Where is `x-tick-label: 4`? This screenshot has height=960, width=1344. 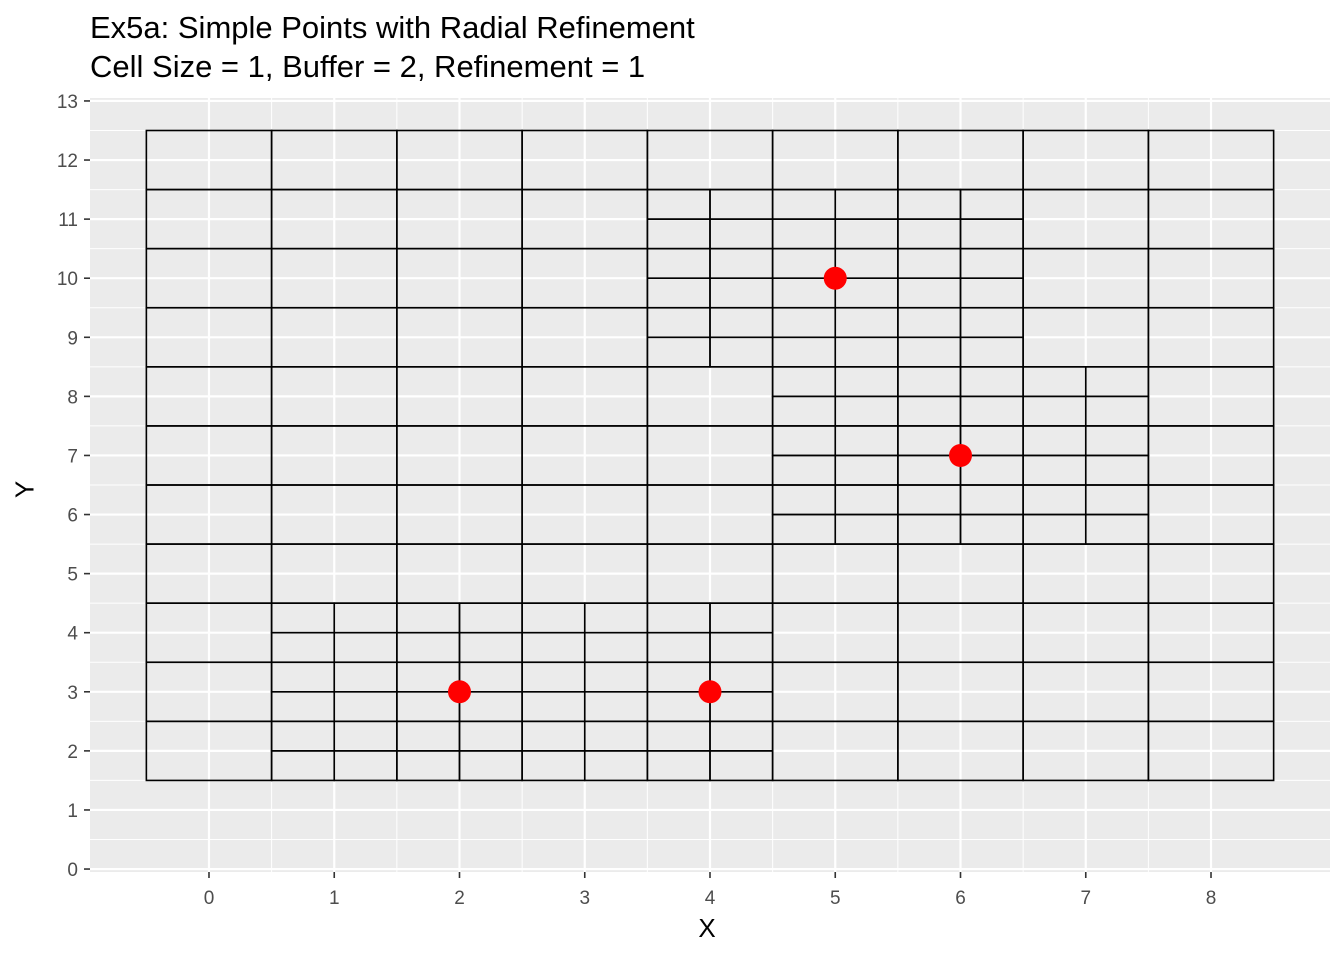
x-tick-label: 4 is located at coordinates (710, 898).